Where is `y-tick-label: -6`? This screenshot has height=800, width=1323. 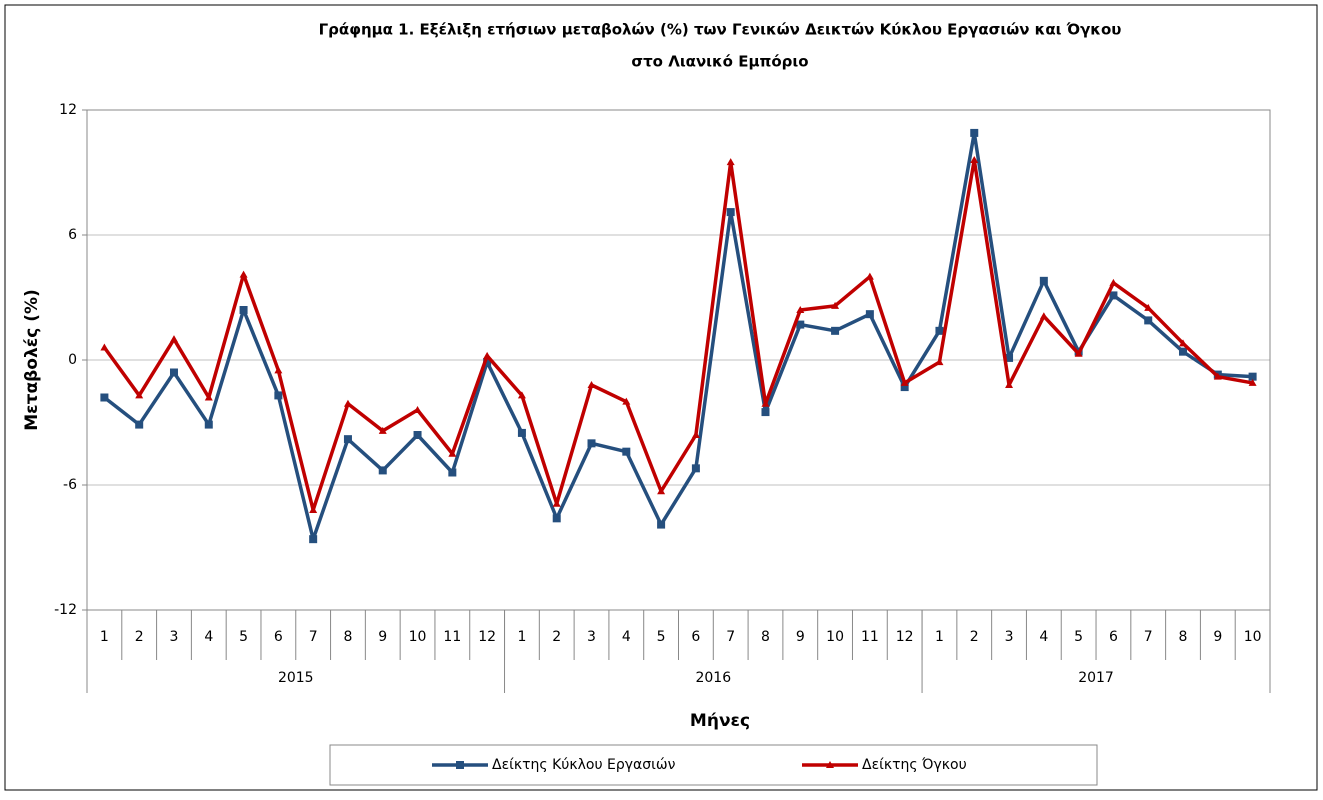
y-tick-label: -6 is located at coordinates (70, 485).